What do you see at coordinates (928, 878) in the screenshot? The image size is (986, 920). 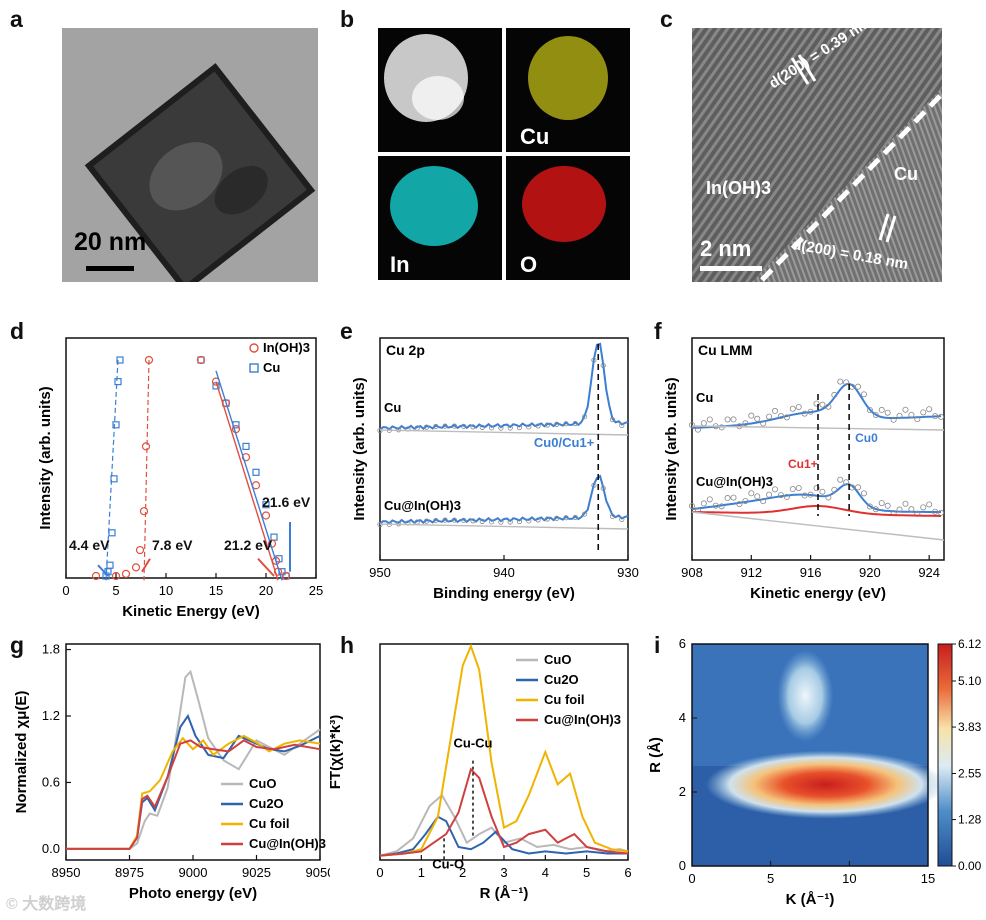 I see `x-tick-label-i: 15` at bounding box center [928, 878].